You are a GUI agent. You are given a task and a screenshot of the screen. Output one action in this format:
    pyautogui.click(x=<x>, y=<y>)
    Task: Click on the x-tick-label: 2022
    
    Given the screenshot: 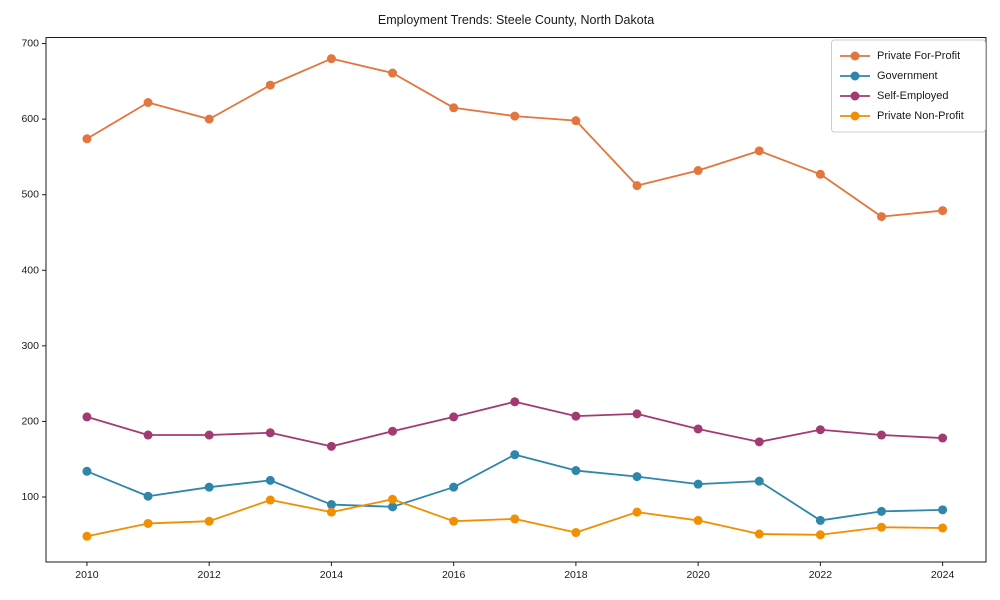 What is the action you would take?
    pyautogui.click(x=821, y=575)
    